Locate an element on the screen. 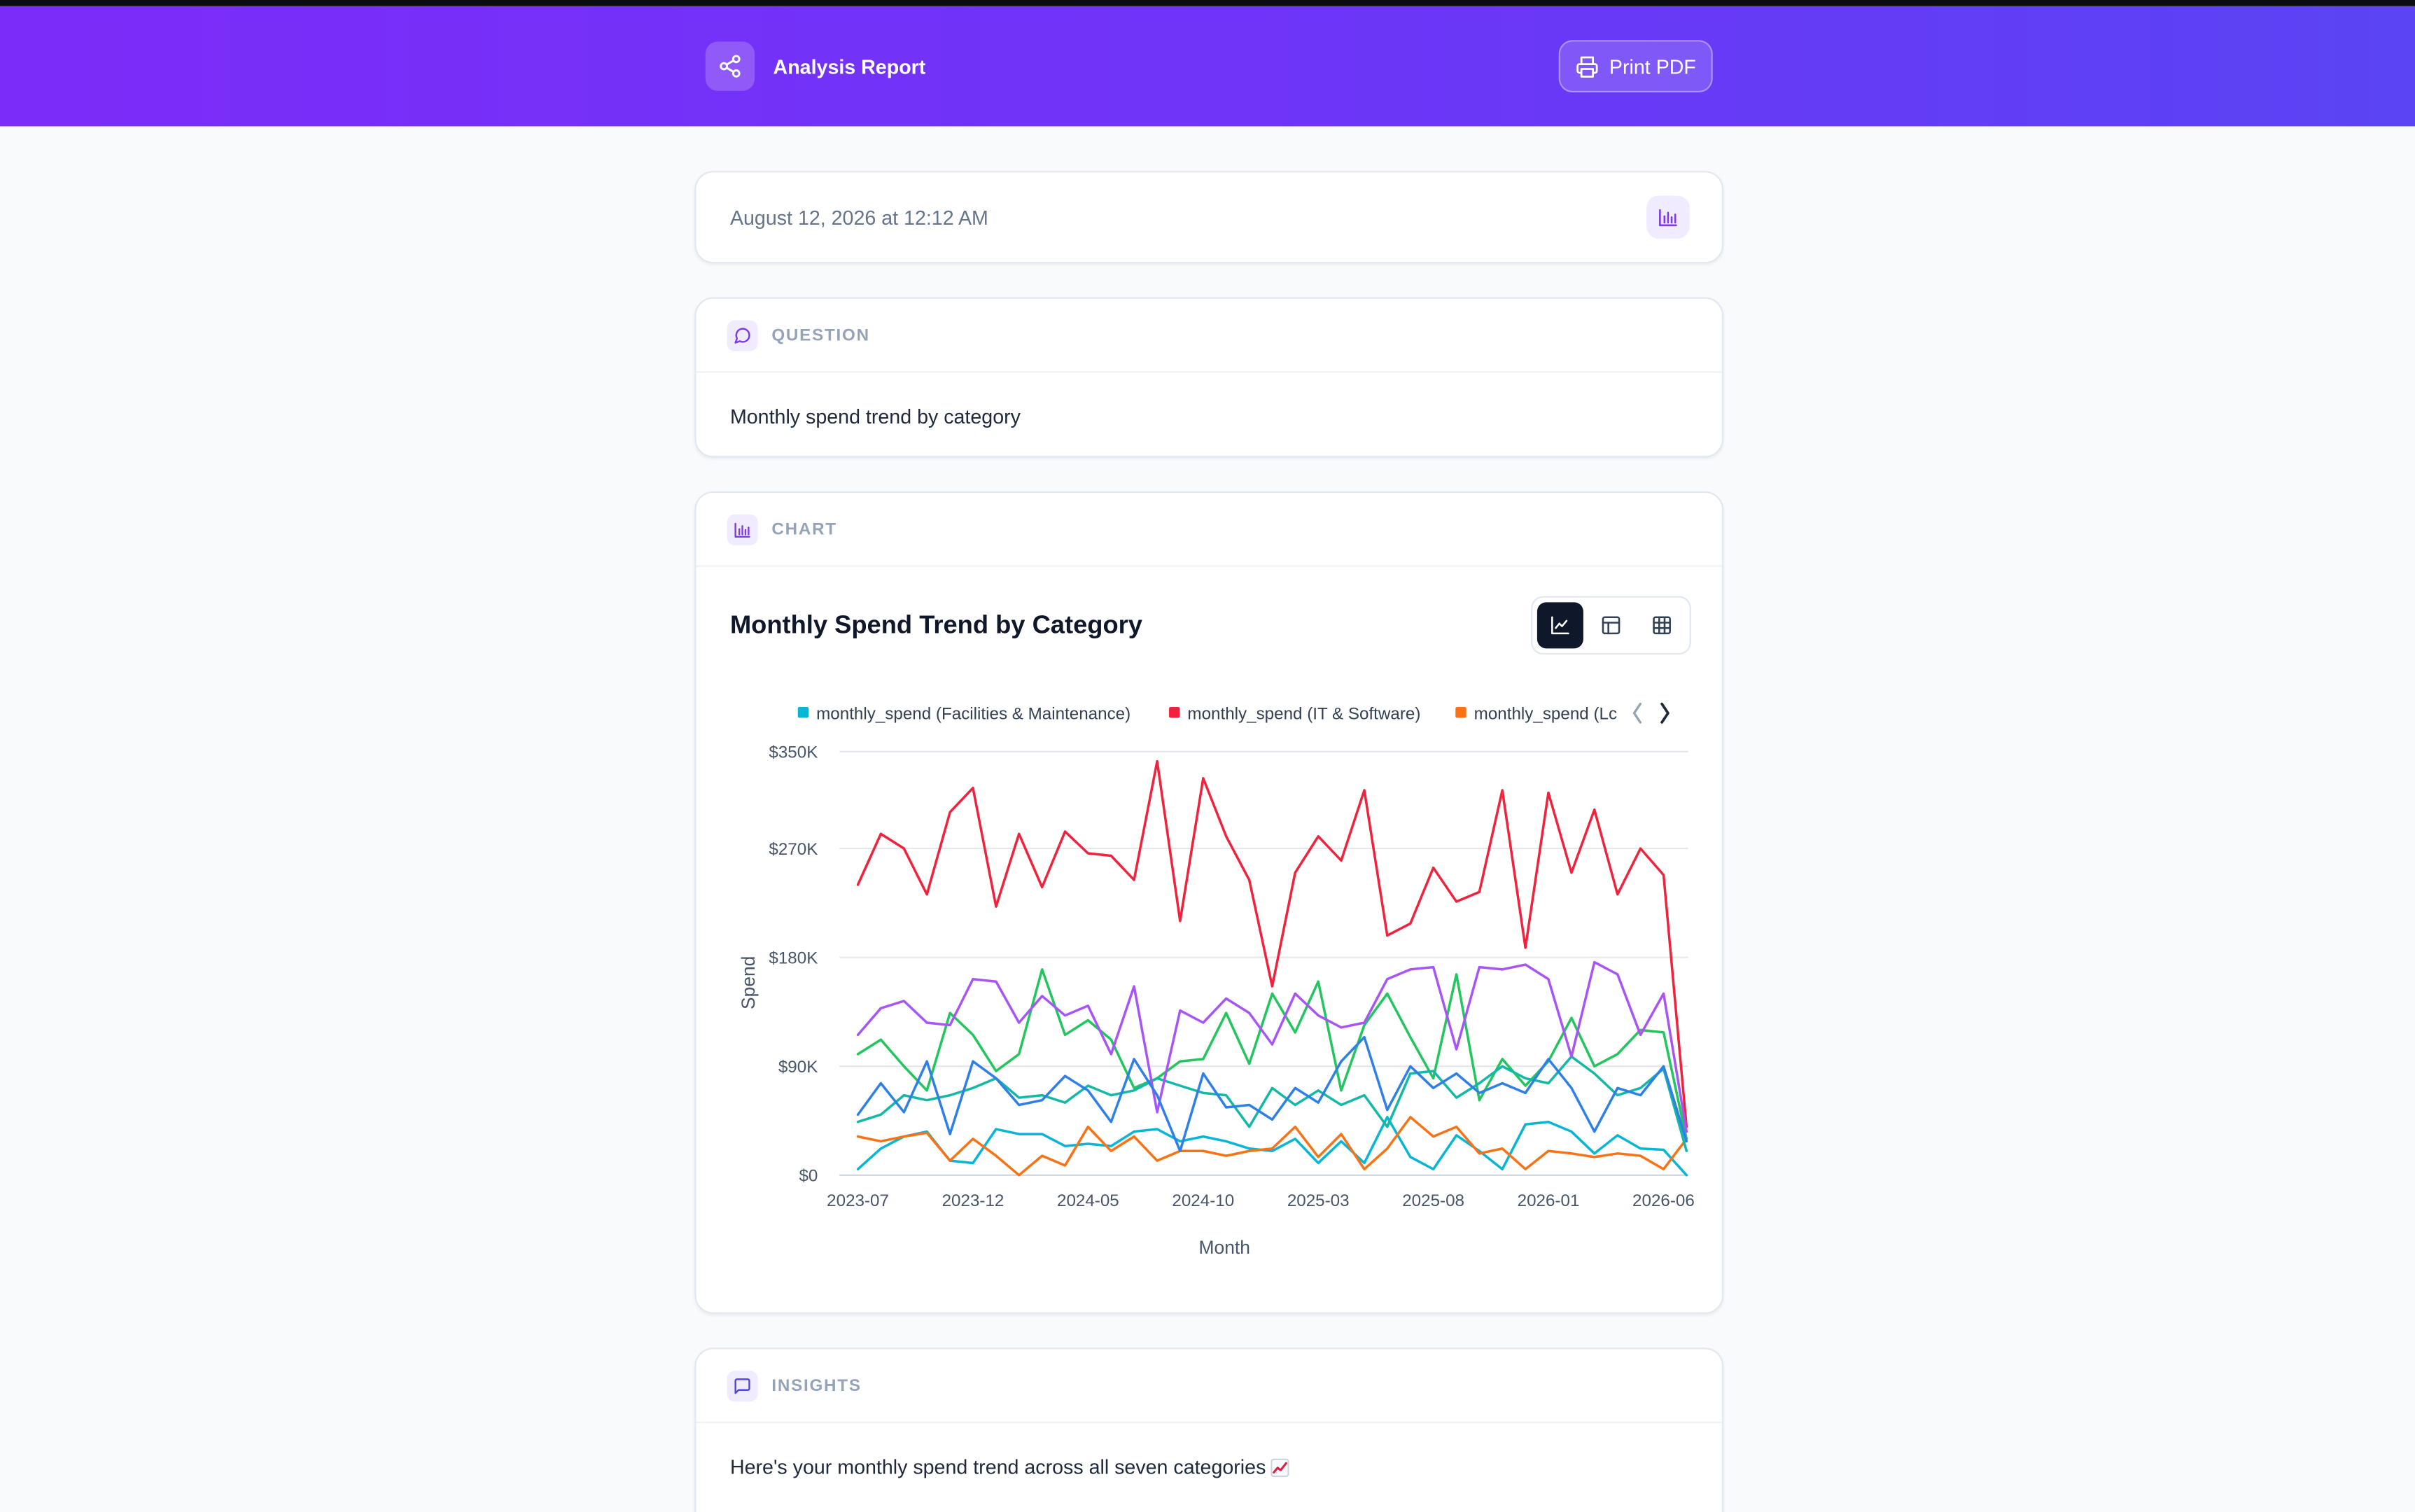 This screenshot has height=1512, width=2415. pivot-table-view-button is located at coordinates (1611, 625).